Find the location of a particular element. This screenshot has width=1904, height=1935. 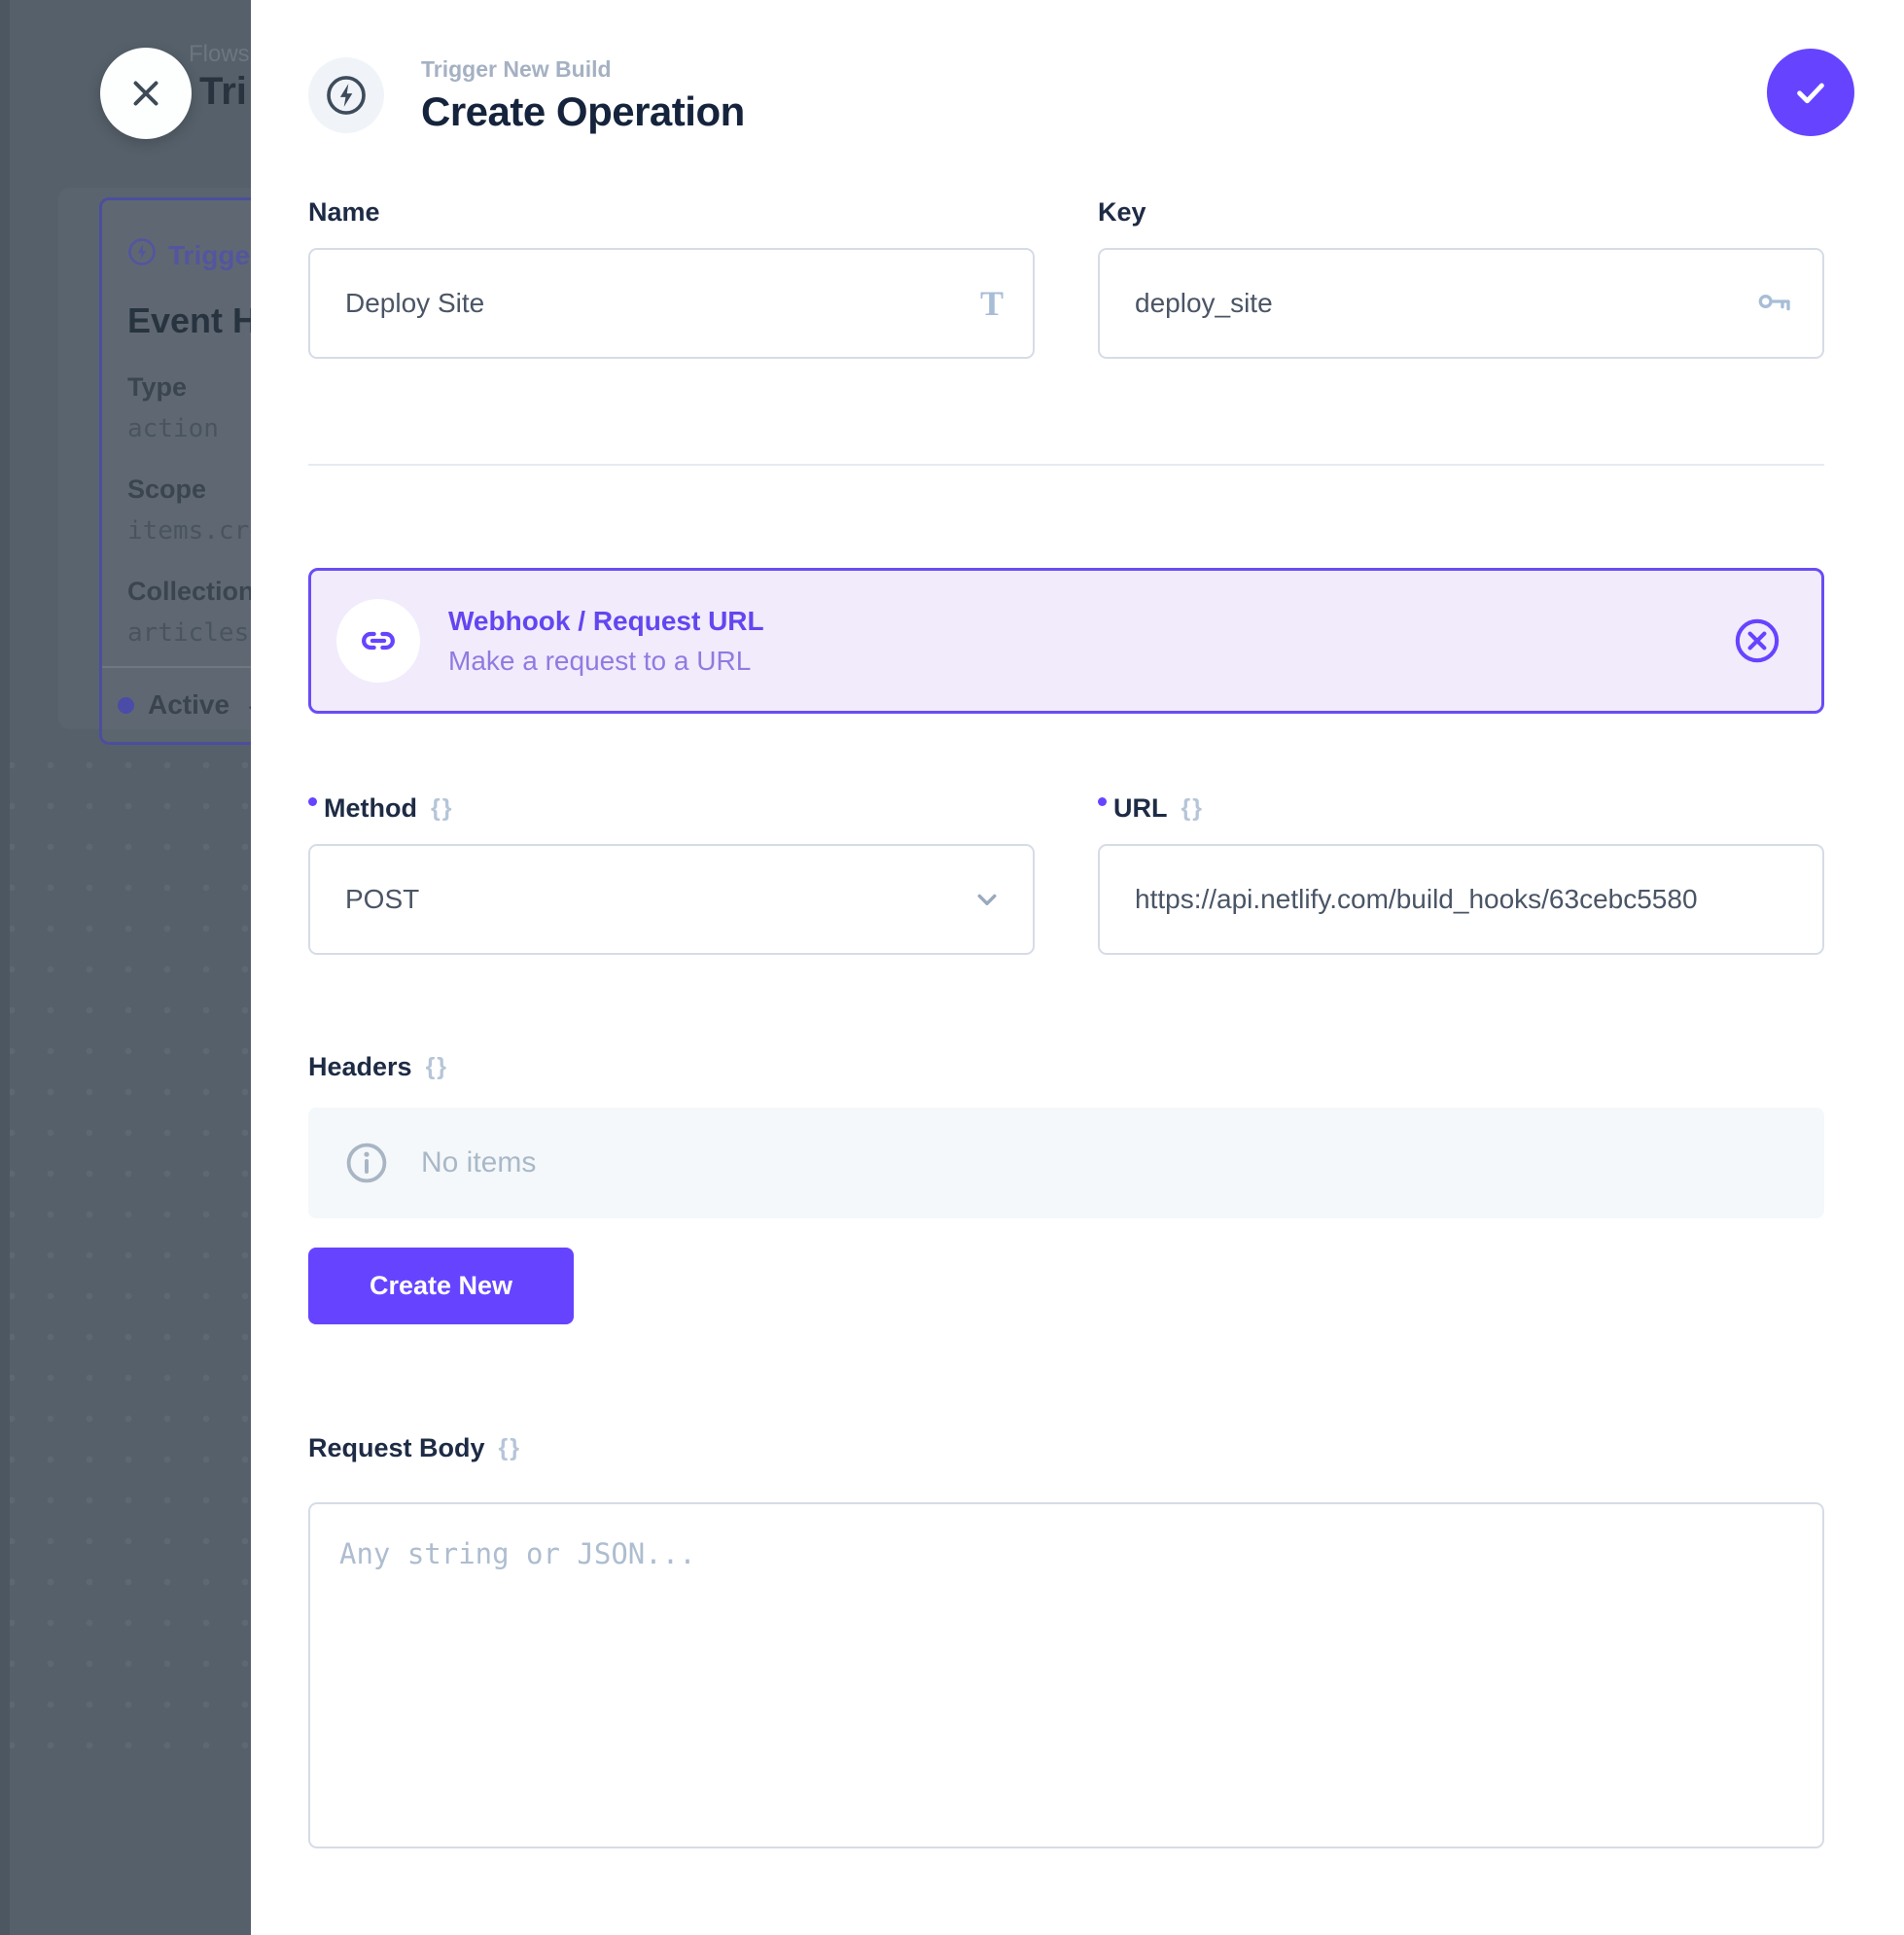

url-input is located at coordinates (1464, 899).